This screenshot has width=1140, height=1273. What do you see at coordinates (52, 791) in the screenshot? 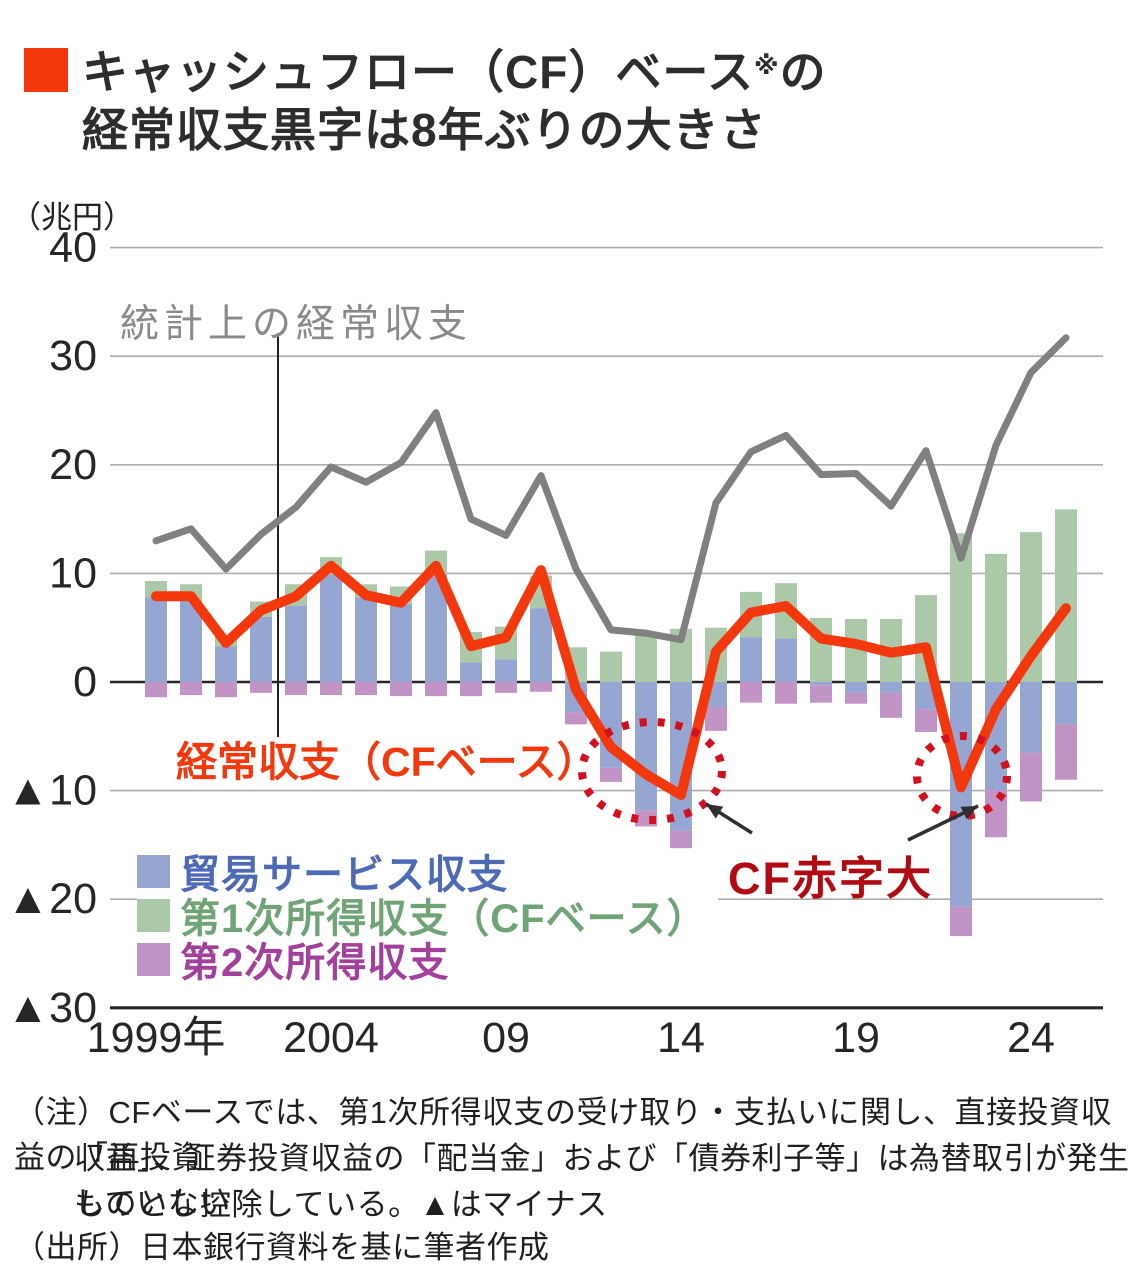
I see `y-tick-label: ▲10` at bounding box center [52, 791].